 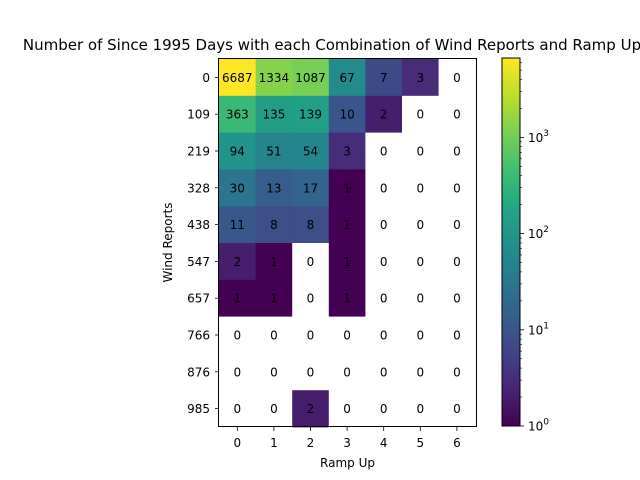 I want to click on heatmap-cell-r9-c3, so click(x=347, y=409).